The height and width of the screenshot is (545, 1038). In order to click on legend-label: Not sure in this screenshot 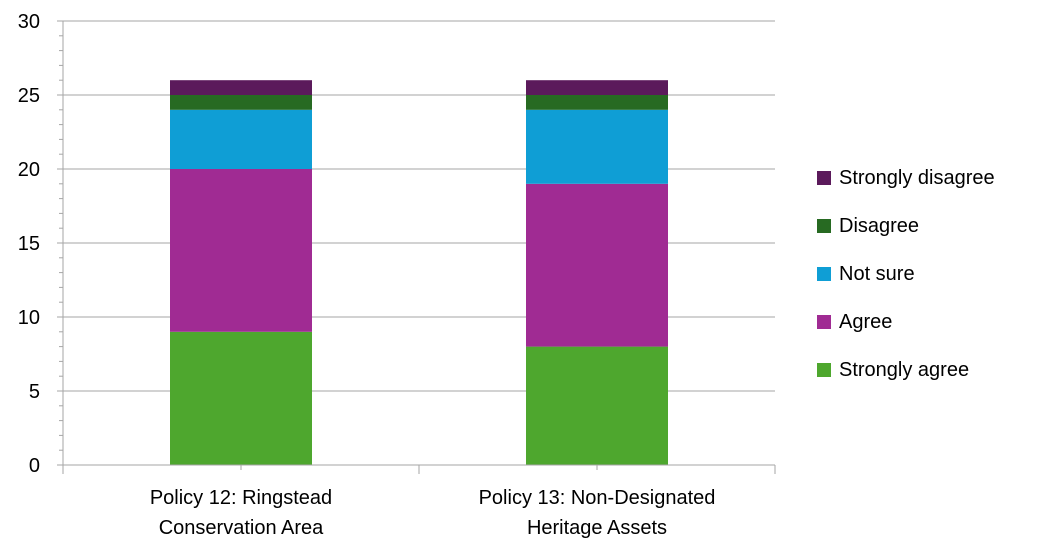, I will do `click(877, 273)`.